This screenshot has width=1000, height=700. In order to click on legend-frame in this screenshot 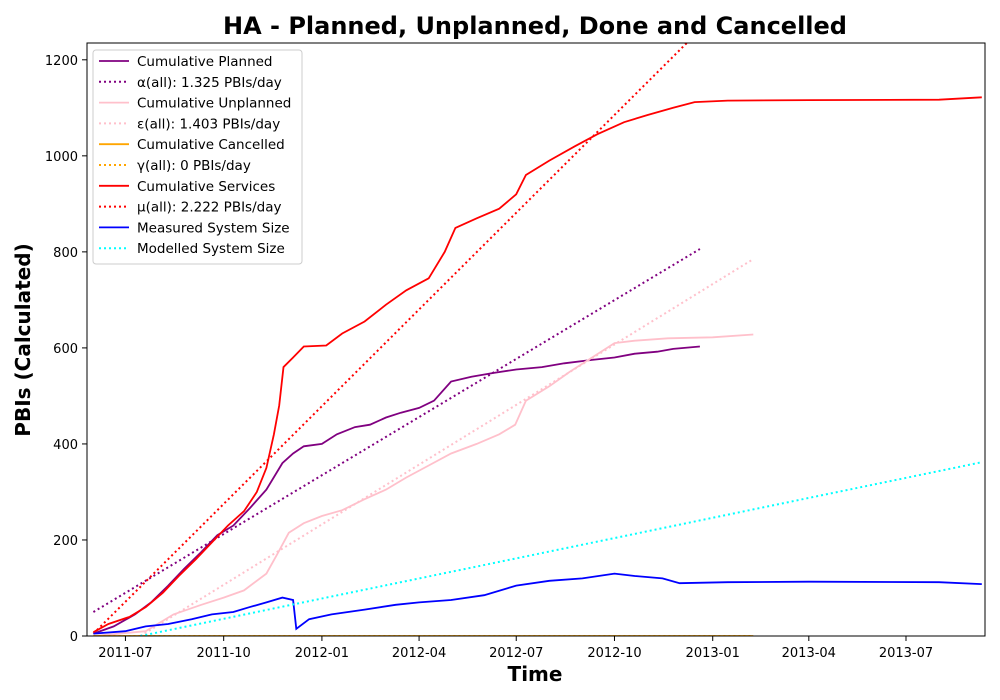, I will do `click(197, 157)`.